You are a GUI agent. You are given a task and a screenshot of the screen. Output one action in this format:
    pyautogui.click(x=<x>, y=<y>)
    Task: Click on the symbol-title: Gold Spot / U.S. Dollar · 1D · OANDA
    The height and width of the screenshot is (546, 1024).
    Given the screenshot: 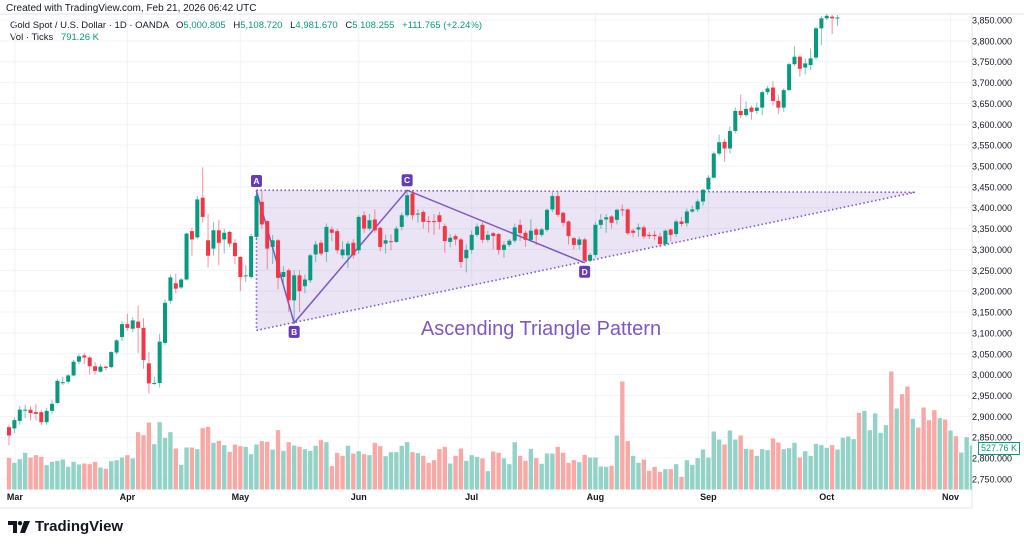 What is the action you would take?
    pyautogui.click(x=89, y=25)
    